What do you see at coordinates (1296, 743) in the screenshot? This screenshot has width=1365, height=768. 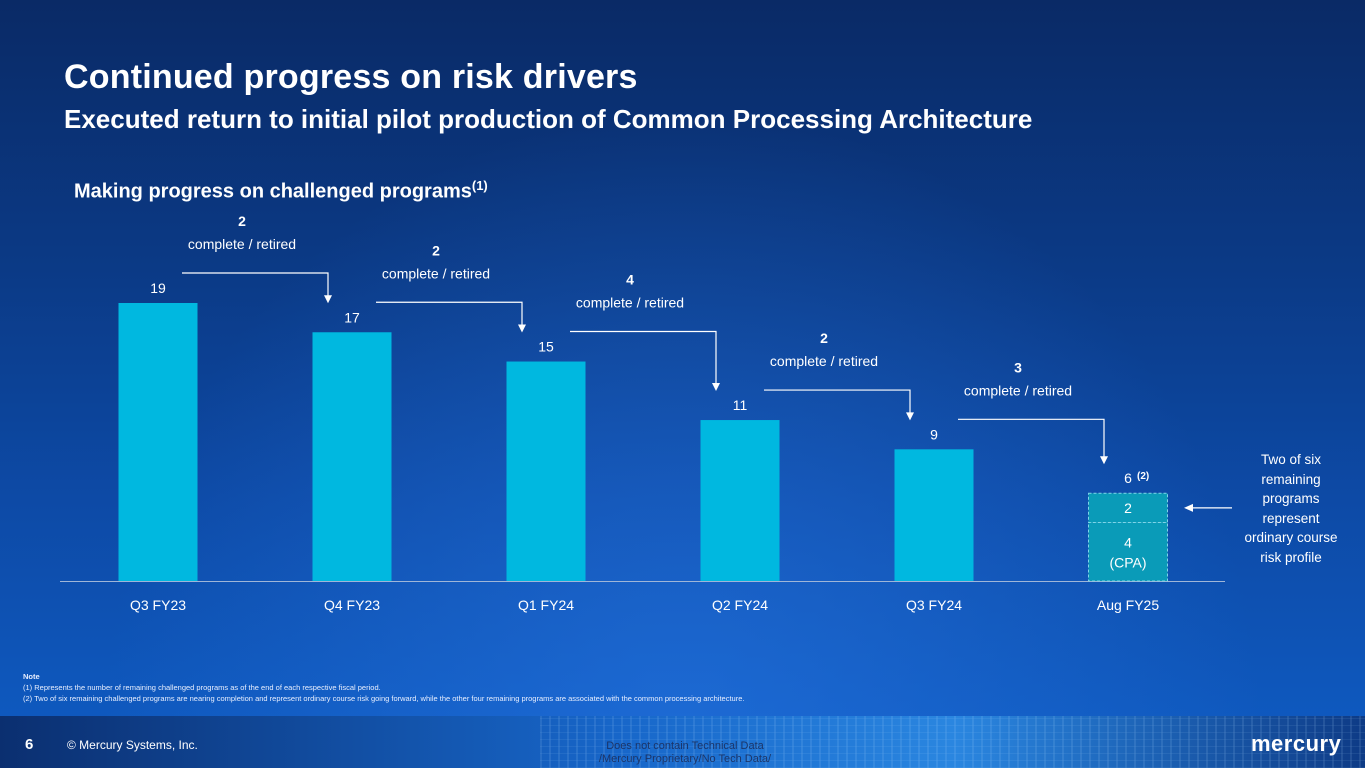 I see `mercury-logo: mercury` at bounding box center [1296, 743].